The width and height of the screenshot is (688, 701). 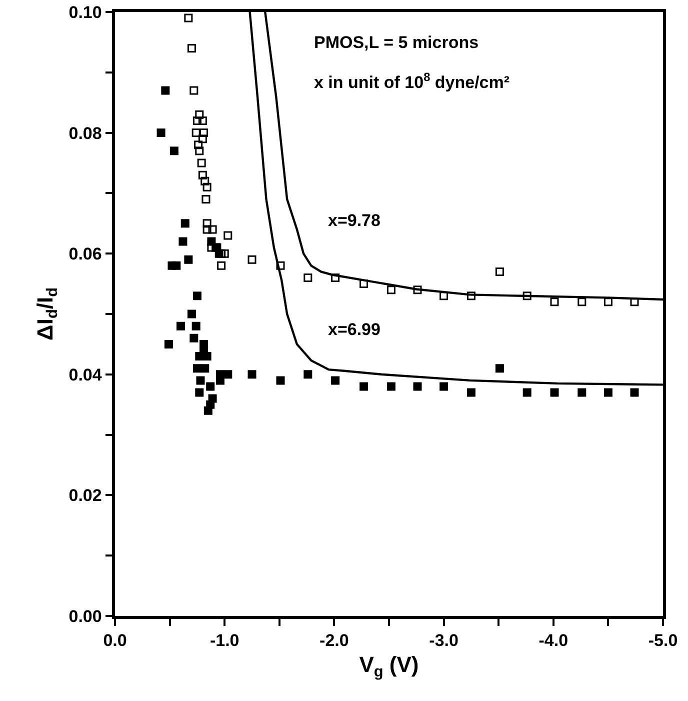 I want to click on x-tick-label: -2.0, so click(x=334, y=640).